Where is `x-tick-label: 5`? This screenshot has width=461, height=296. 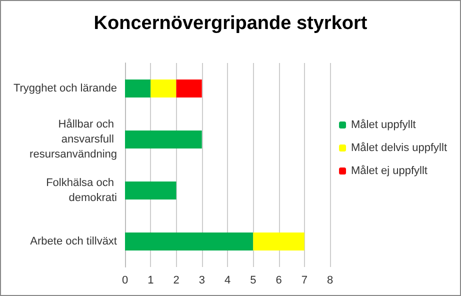
x-tick-label: 5 is located at coordinates (253, 280).